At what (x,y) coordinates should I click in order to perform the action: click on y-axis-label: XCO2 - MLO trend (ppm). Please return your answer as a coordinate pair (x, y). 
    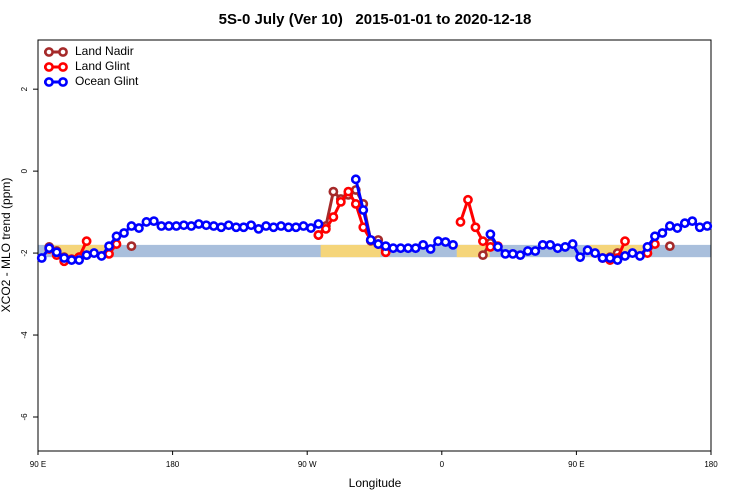
    Looking at the image, I should click on (6, 245).